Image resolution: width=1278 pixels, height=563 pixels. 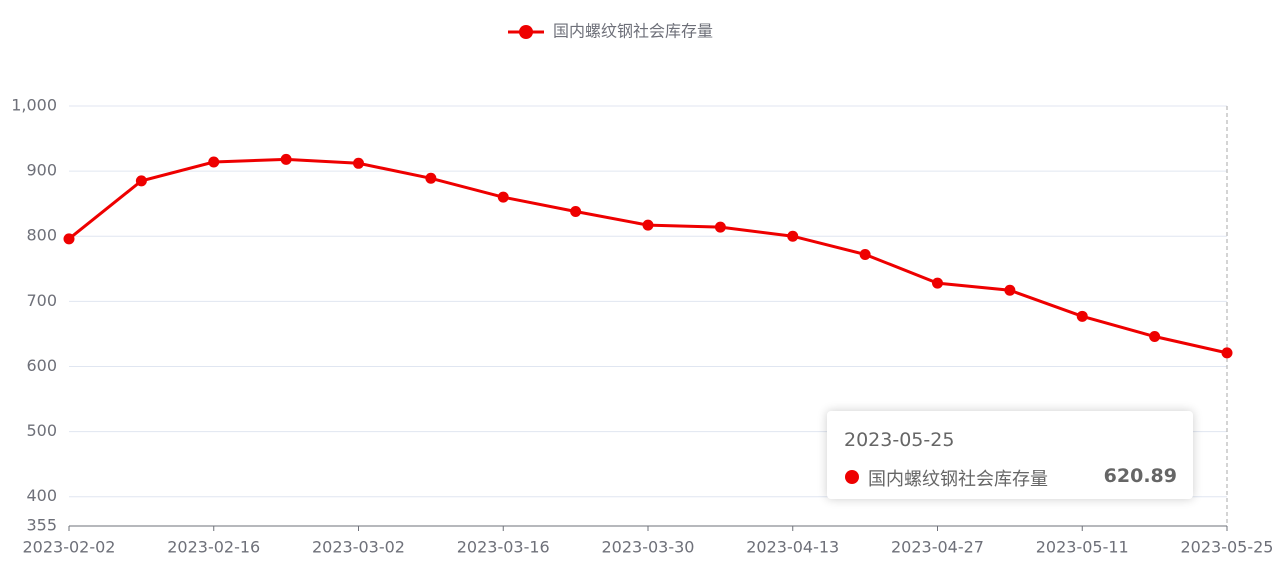 I want to click on x-tick-label: 2023-02-16, so click(x=213, y=547).